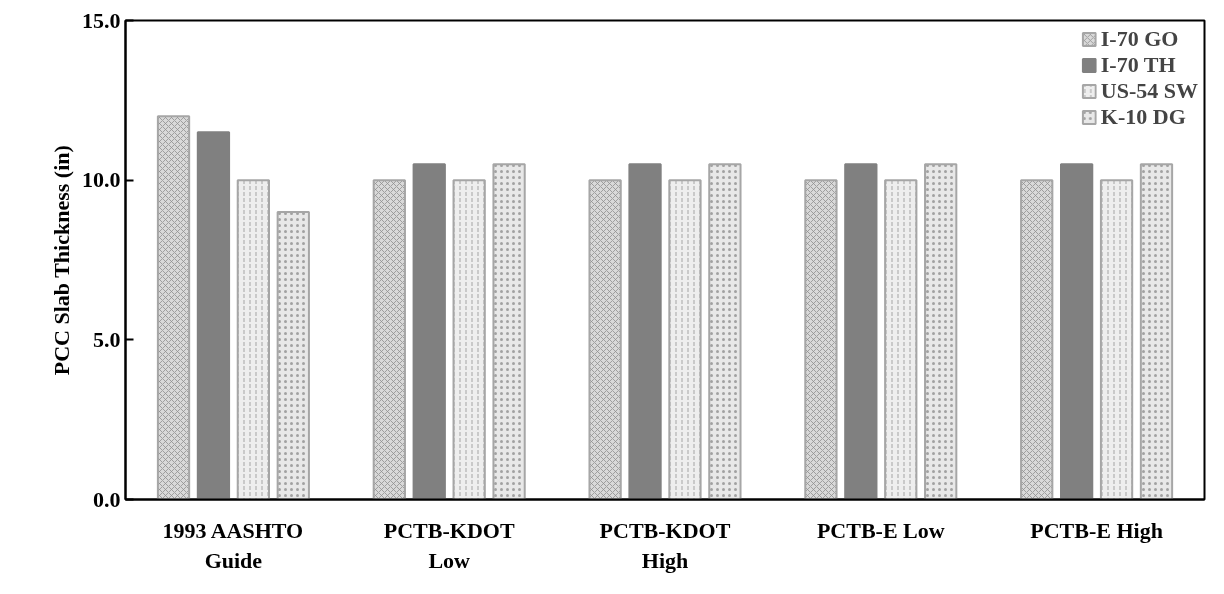 Image resolution: width=1224 pixels, height=594 pixels. I want to click on x-tick-label: PCTB-E Low, so click(880, 530).